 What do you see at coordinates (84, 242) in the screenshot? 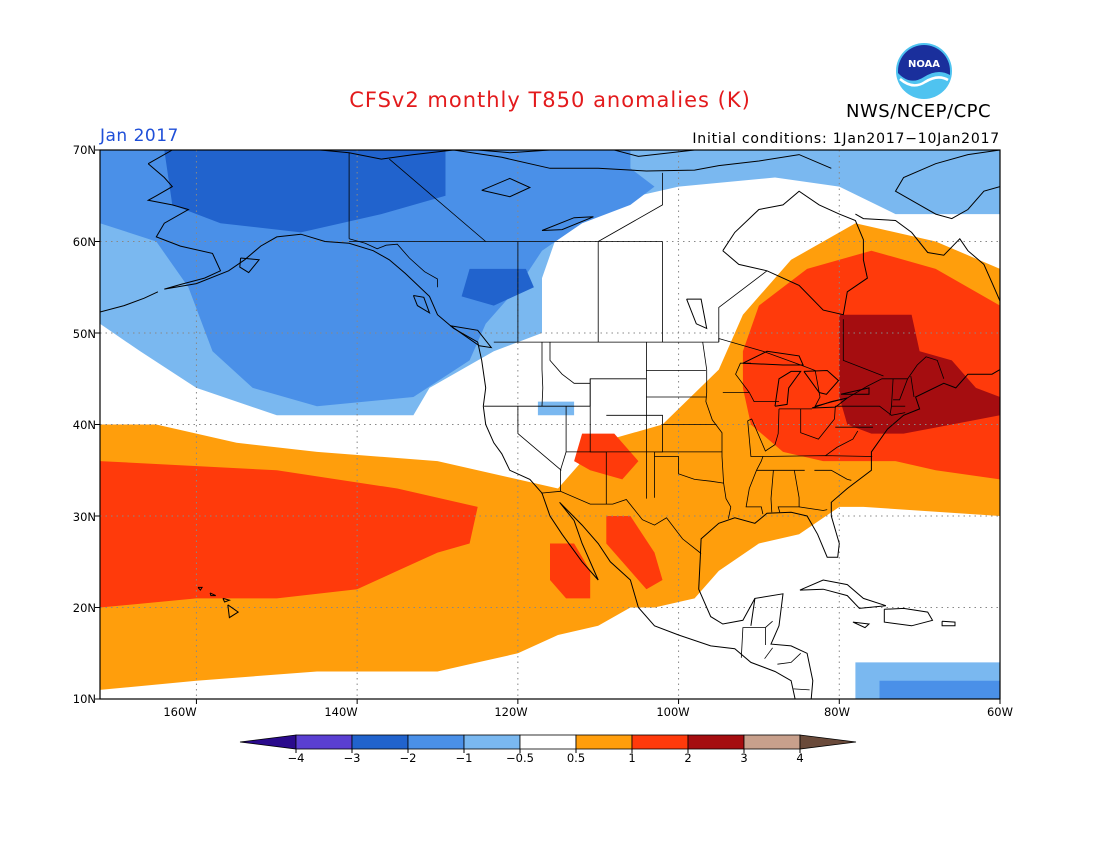
I see `lat-label-60n: 60N` at bounding box center [84, 242].